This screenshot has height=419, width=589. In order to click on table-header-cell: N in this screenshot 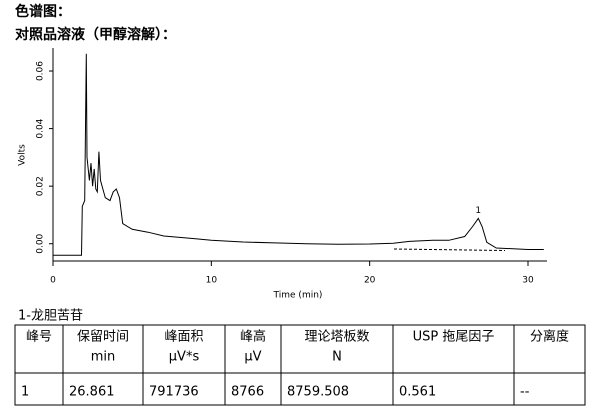, I will do `click(337, 357)`.